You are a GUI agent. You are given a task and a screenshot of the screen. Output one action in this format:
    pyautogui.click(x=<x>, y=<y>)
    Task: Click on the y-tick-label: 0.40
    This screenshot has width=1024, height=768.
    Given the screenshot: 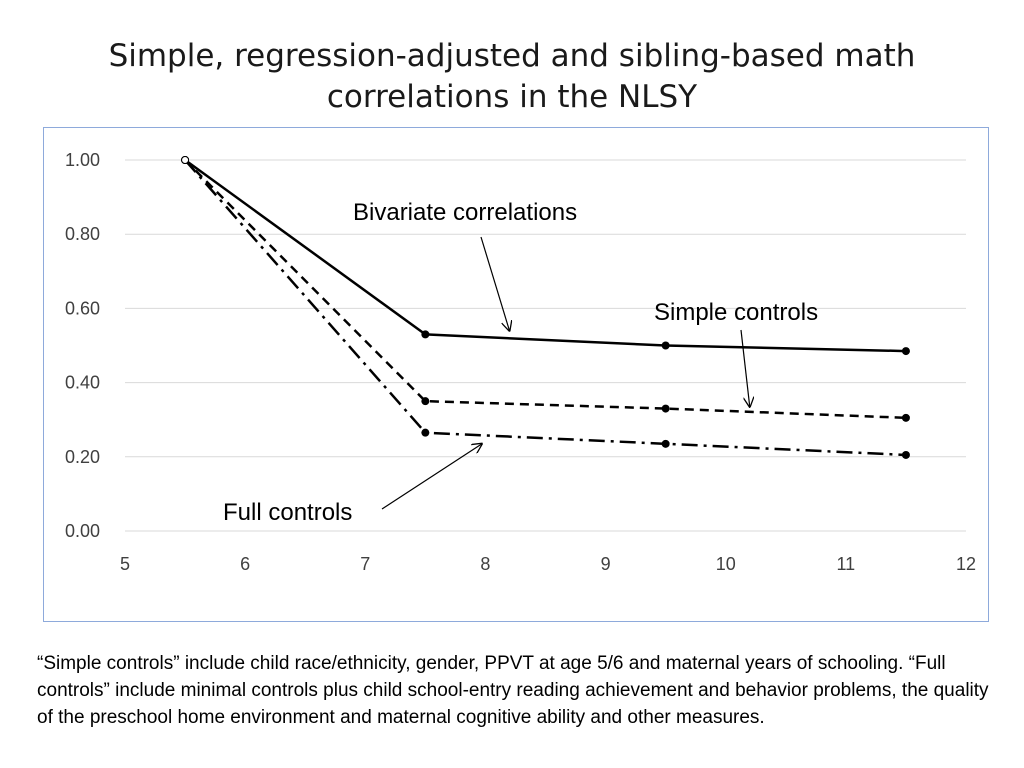 What is the action you would take?
    pyautogui.click(x=82, y=383)
    